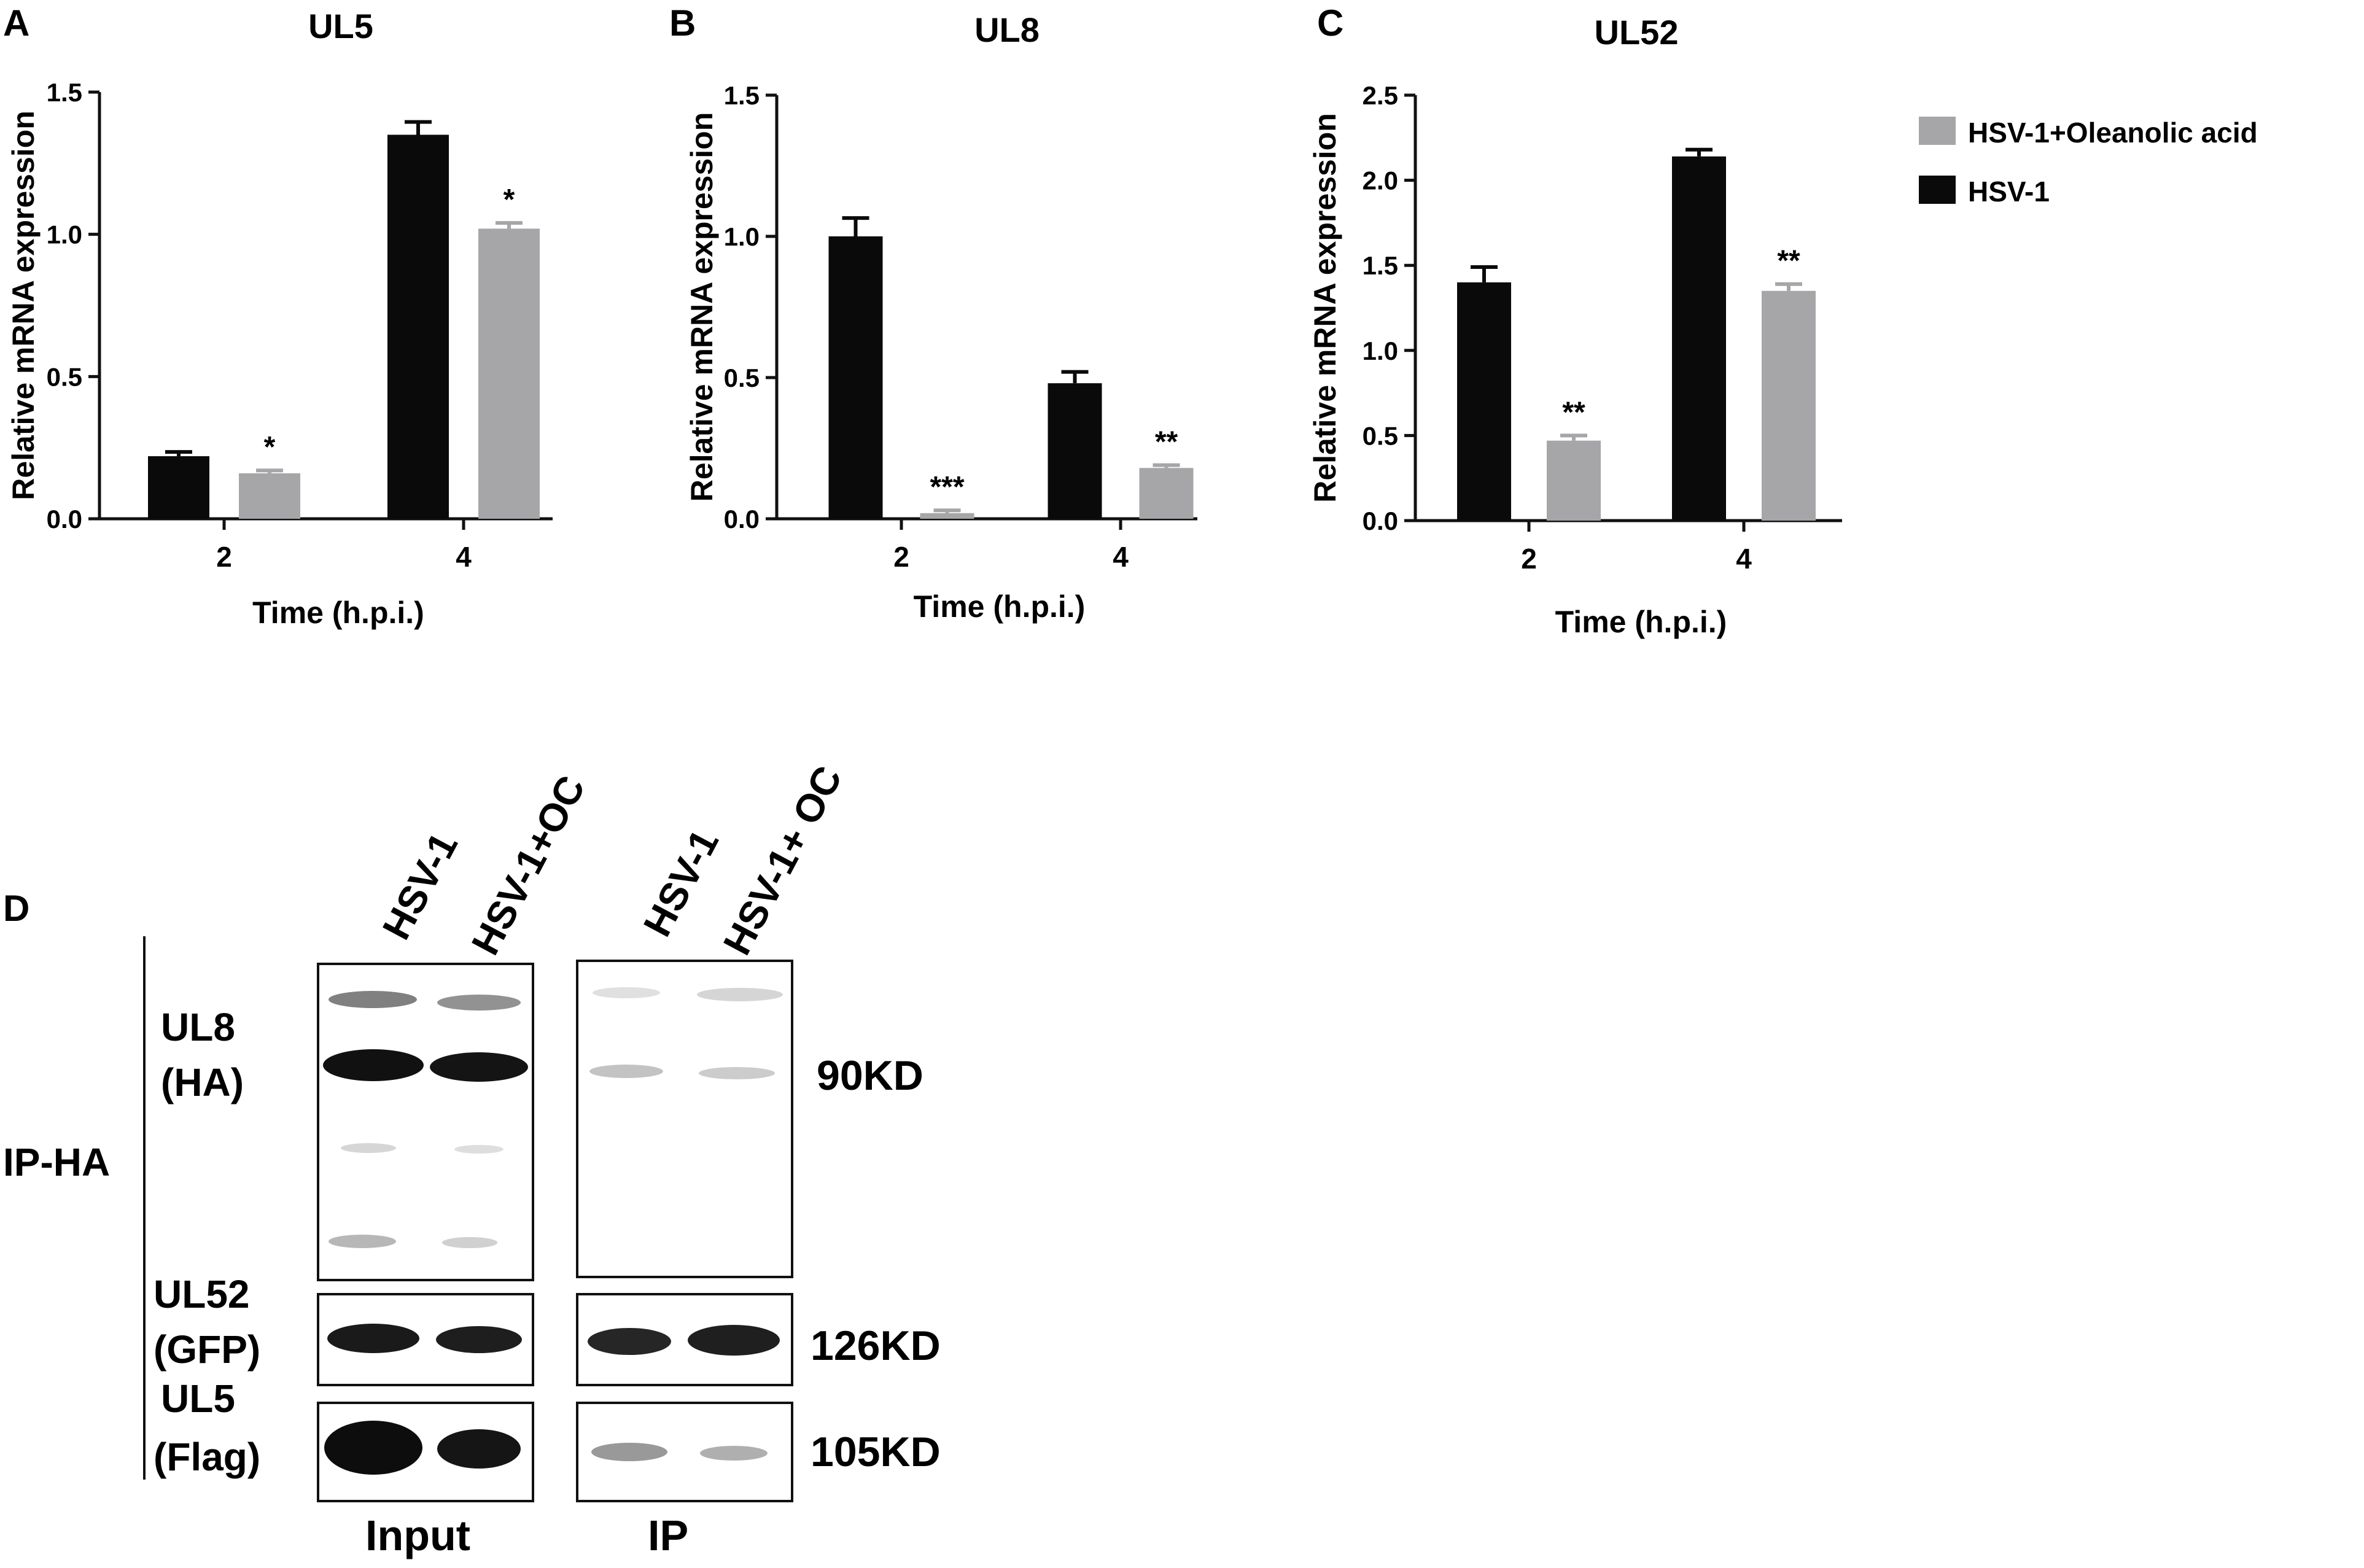  What do you see at coordinates (16, 909) in the screenshot?
I see `panel-letter-d: D` at bounding box center [16, 909].